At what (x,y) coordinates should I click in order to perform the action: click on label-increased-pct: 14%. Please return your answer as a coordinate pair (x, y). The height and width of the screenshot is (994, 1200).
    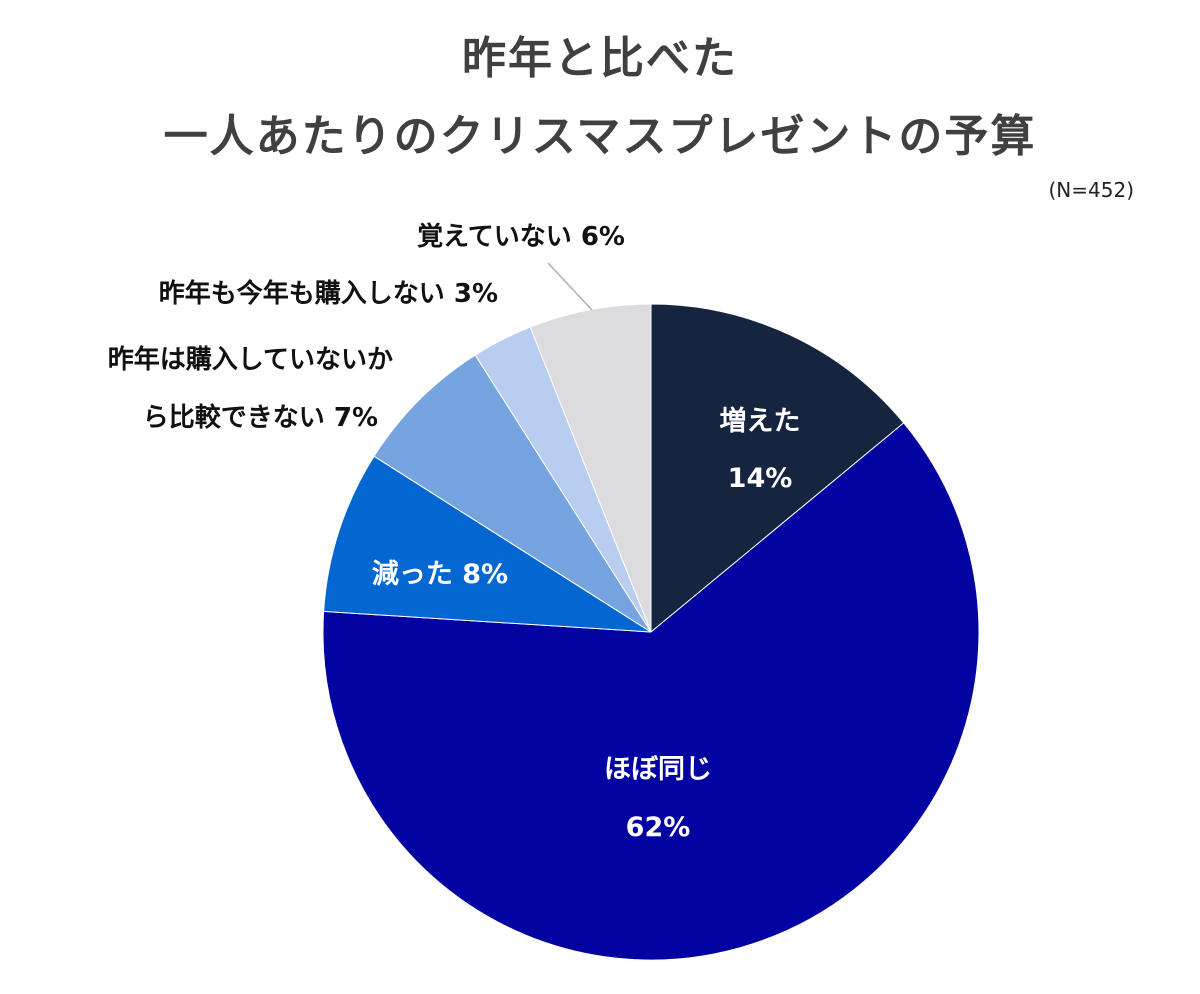
    Looking at the image, I should click on (760, 478).